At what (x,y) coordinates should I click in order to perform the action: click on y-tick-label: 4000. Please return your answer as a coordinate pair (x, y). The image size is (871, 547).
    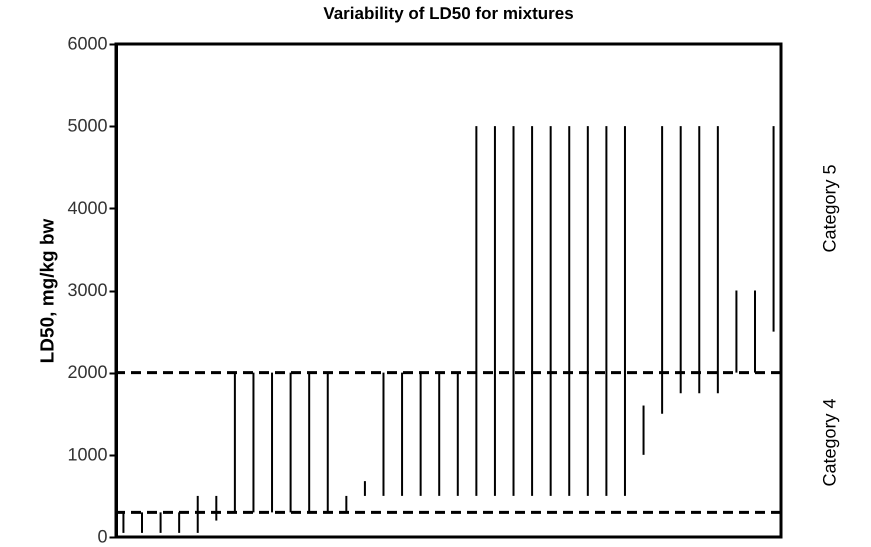
    Looking at the image, I should click on (87, 208).